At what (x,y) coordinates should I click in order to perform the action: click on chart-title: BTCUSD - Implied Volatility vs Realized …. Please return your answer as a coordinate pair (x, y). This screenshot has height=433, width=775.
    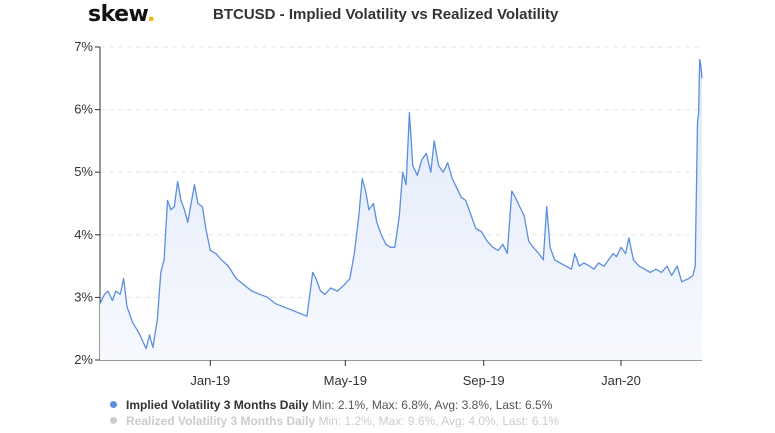
    Looking at the image, I should click on (386, 14).